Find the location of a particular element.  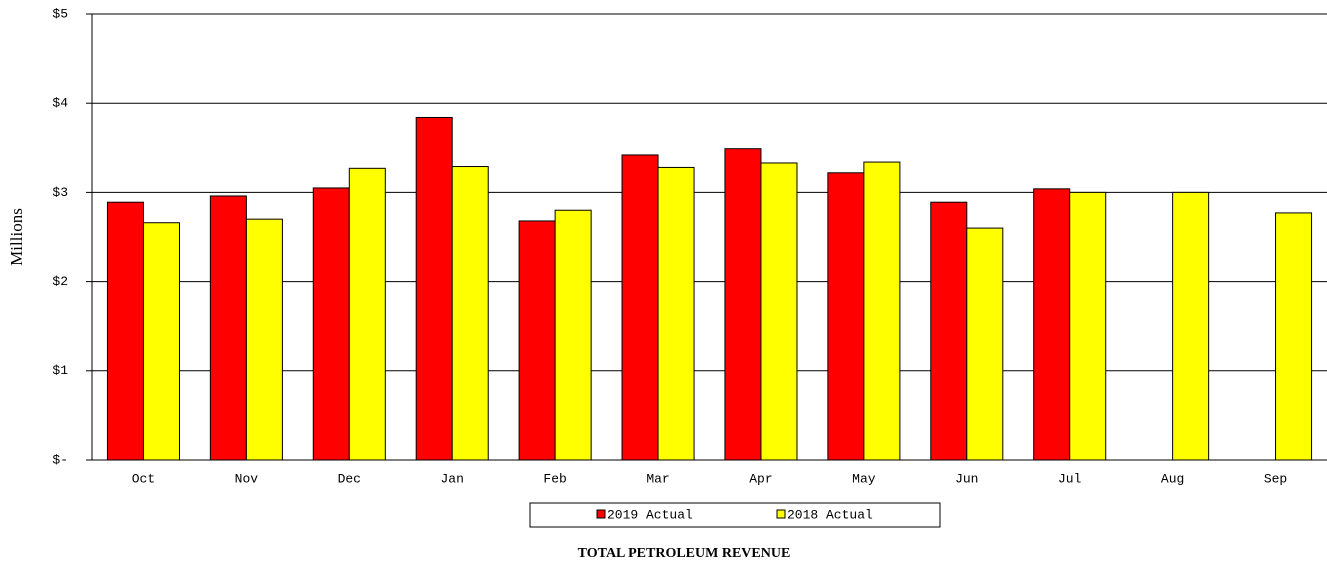

chart-title: TOTAL PETROLEUM REVENUE is located at coordinates (684, 553).